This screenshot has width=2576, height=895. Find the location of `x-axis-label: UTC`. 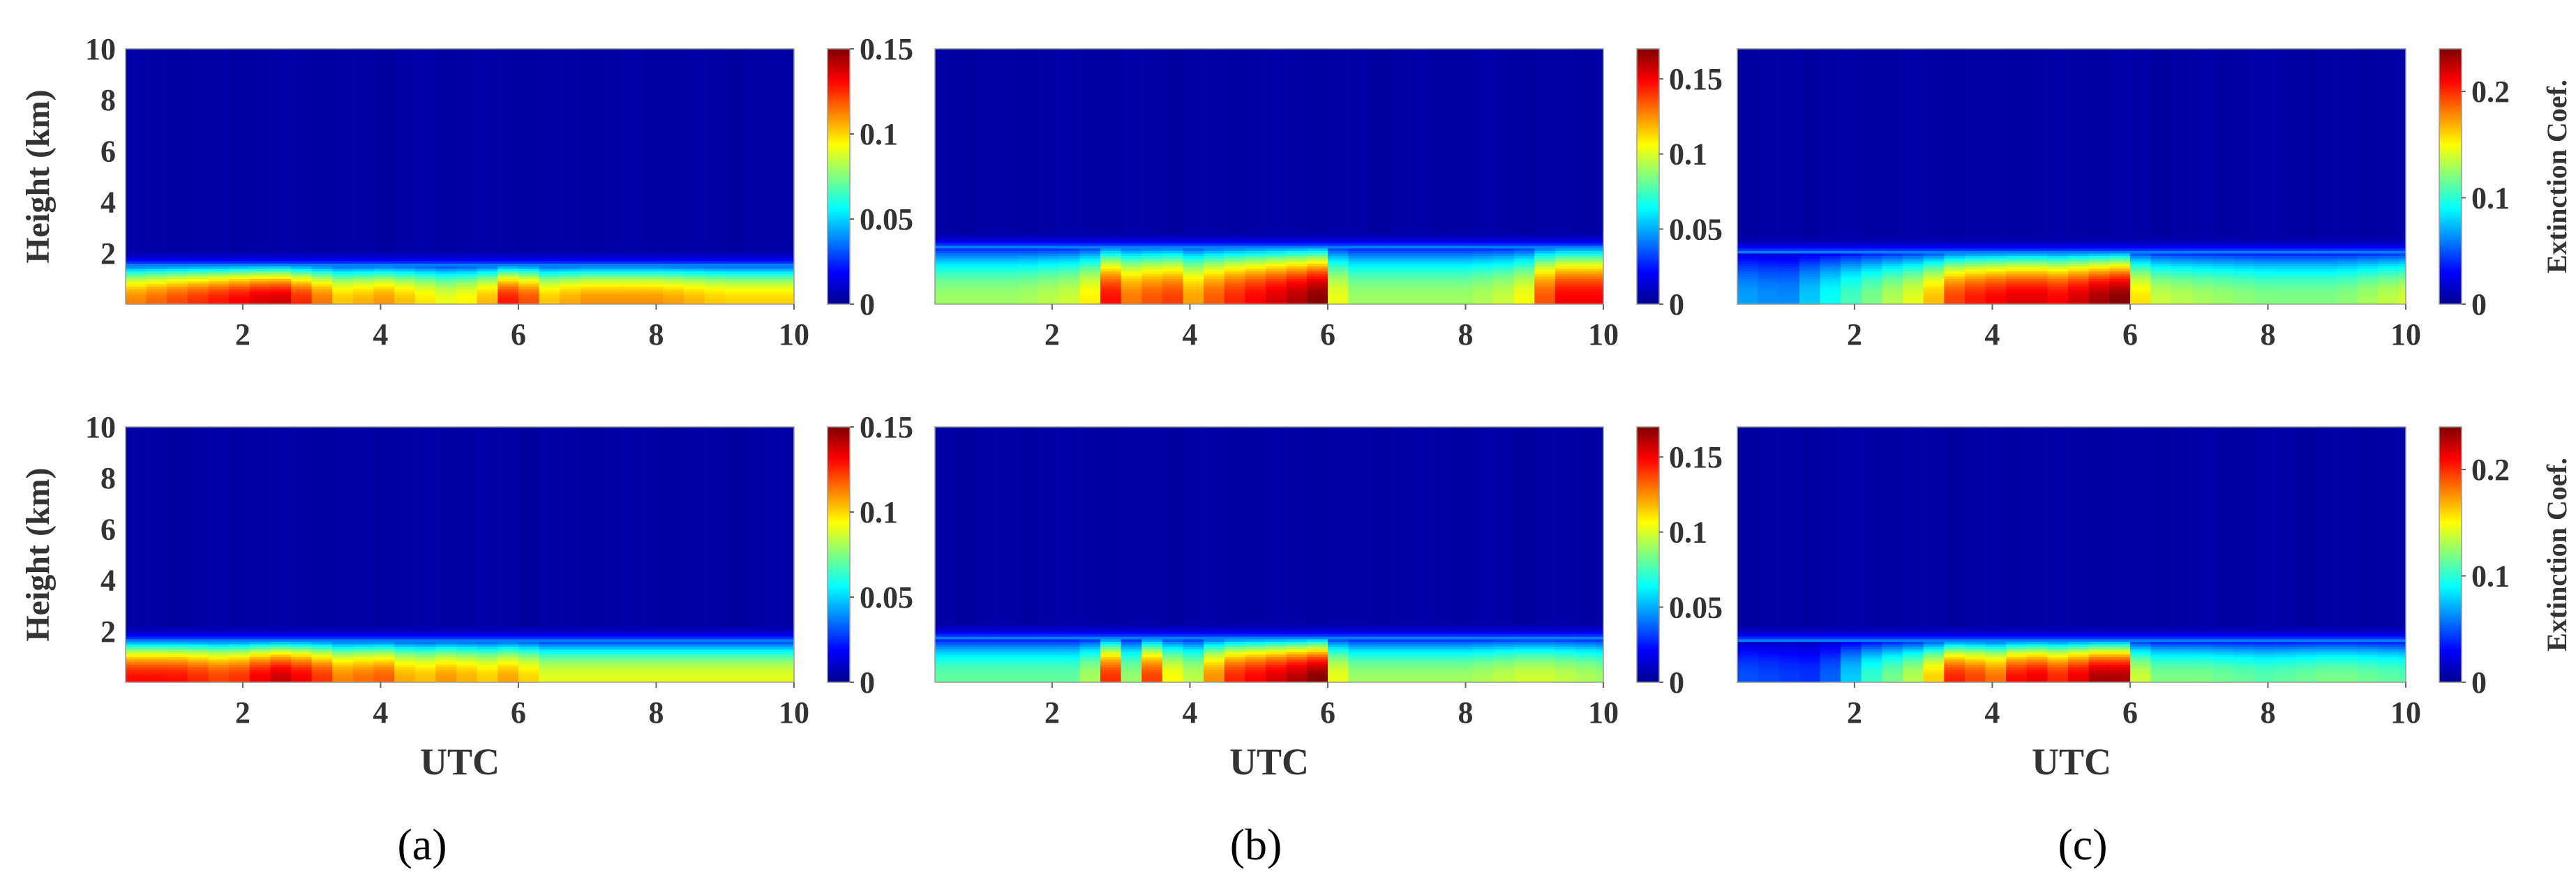

x-axis-label: UTC is located at coordinates (1269, 762).